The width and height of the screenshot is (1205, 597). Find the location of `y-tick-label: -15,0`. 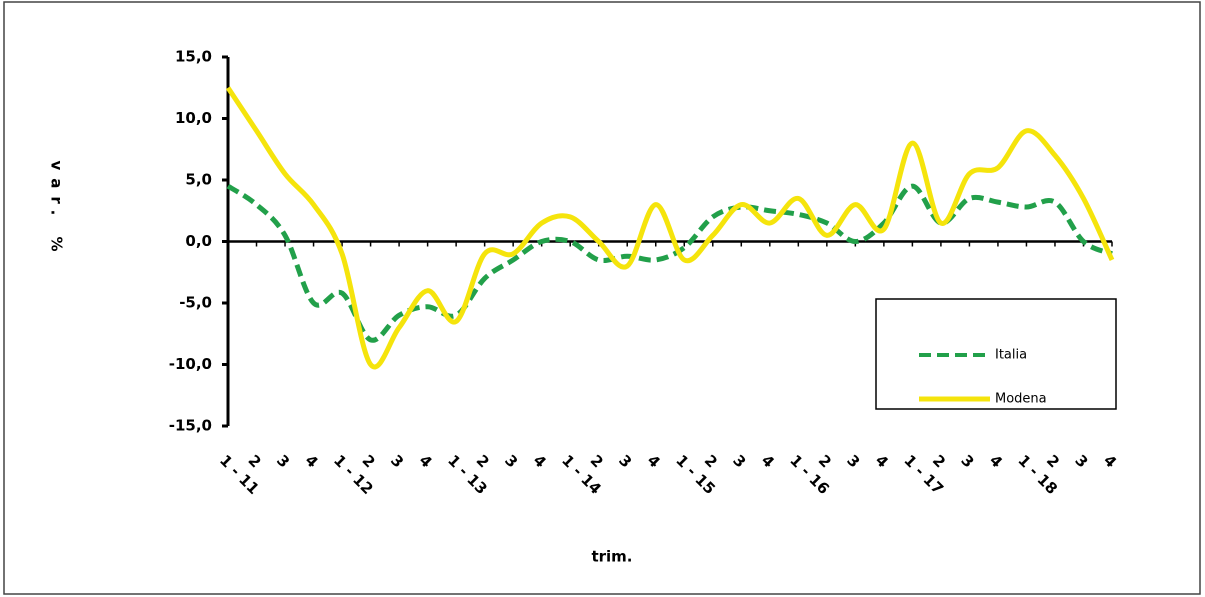

y-tick-label: -15,0 is located at coordinates (190, 426).